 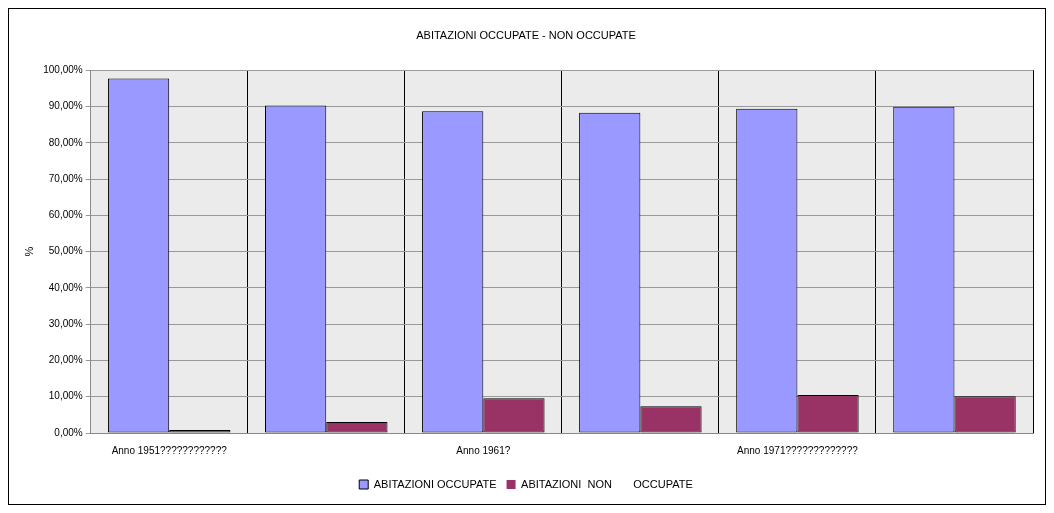 What do you see at coordinates (169, 450) in the screenshot?
I see `x-tick-label: Anno 1951????????????` at bounding box center [169, 450].